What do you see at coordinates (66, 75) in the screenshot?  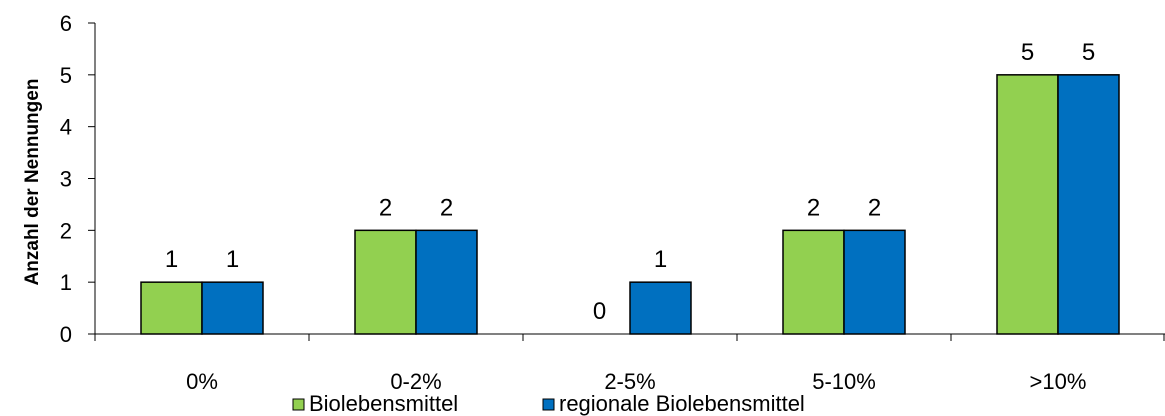 I see `y-tick-label: 5` at bounding box center [66, 75].